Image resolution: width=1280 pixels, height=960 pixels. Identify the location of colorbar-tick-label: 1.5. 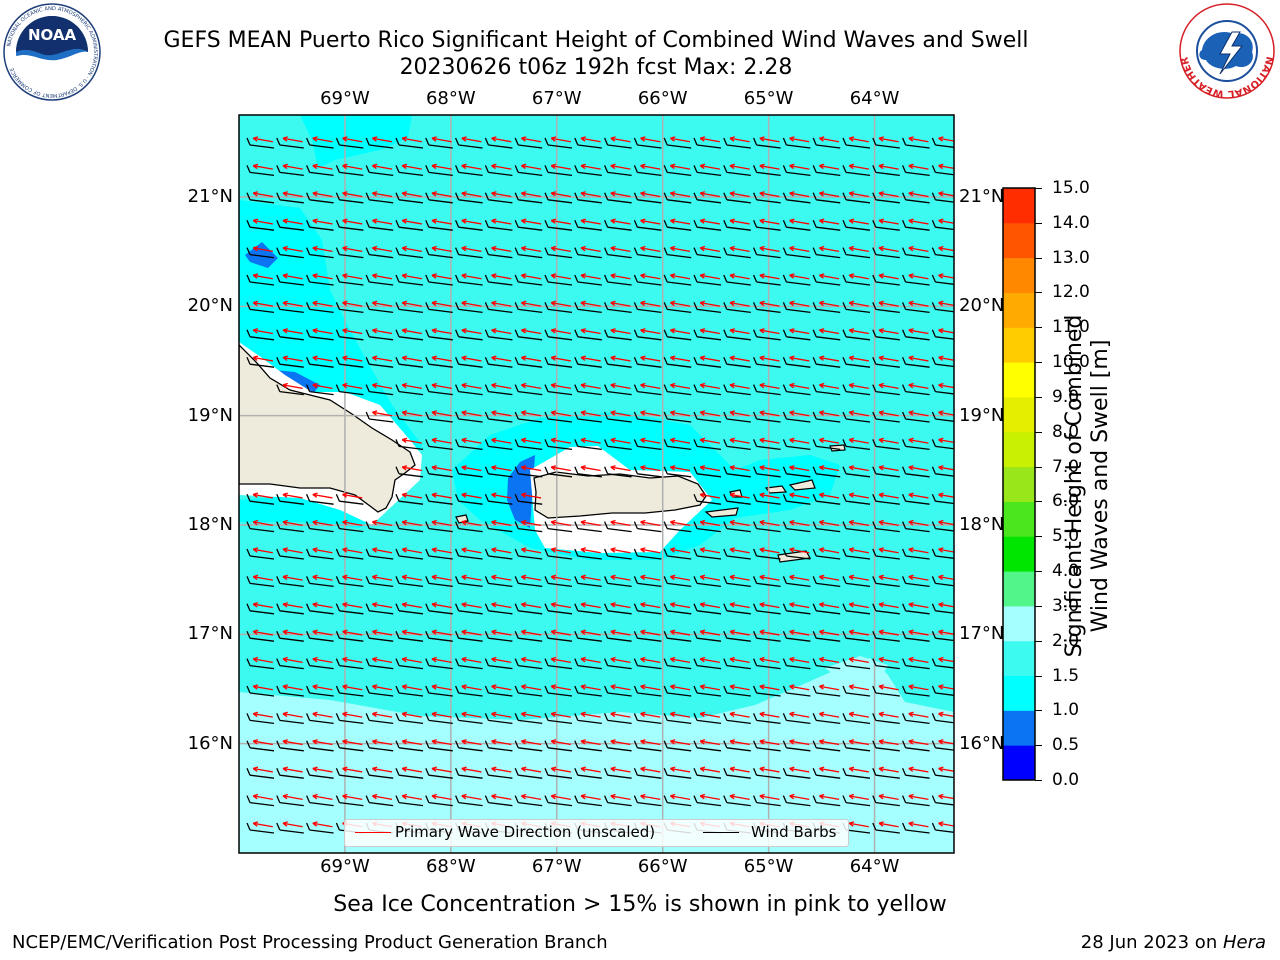
(1066, 675).